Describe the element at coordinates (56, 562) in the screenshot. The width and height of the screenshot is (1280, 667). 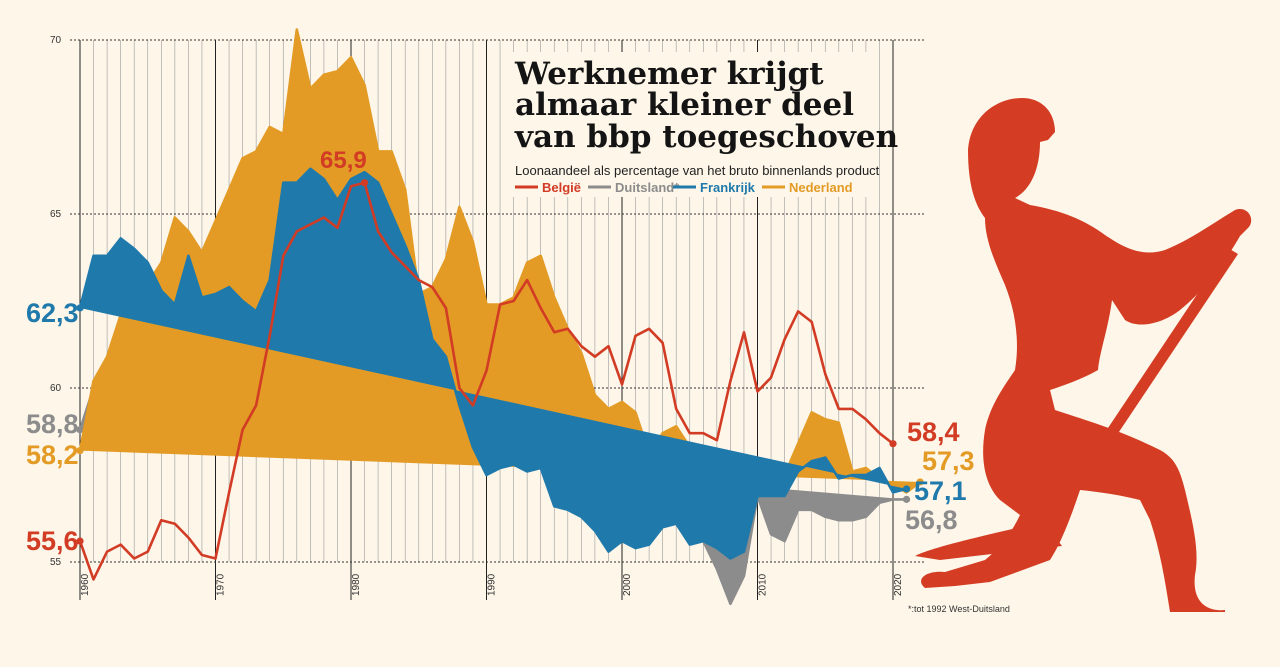
I see `y-tick-label: 55` at that location.